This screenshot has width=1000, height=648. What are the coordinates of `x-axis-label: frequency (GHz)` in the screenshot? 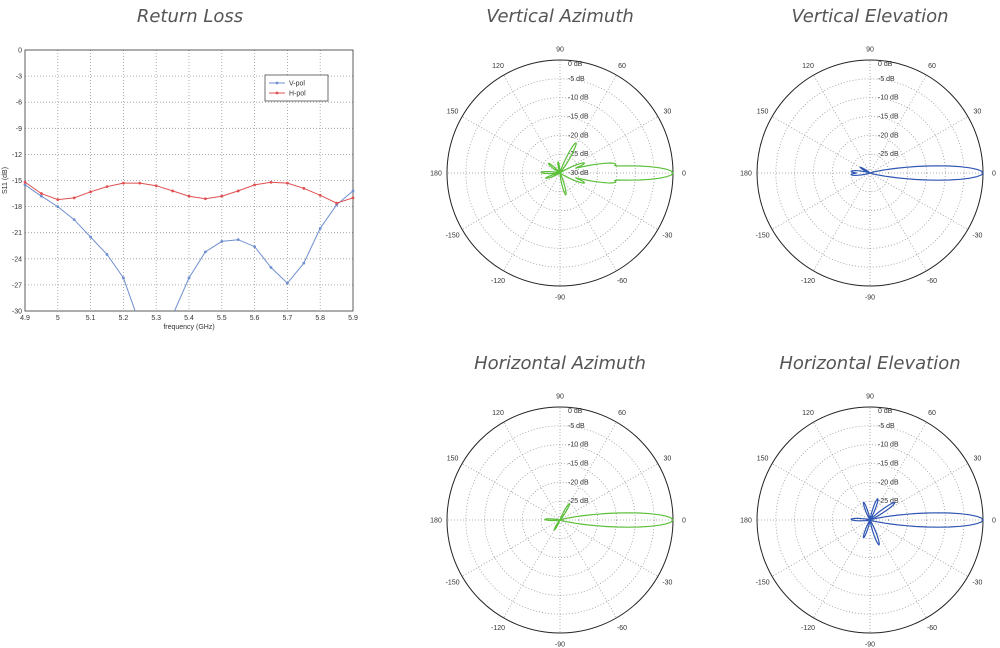 It's located at (188, 327).